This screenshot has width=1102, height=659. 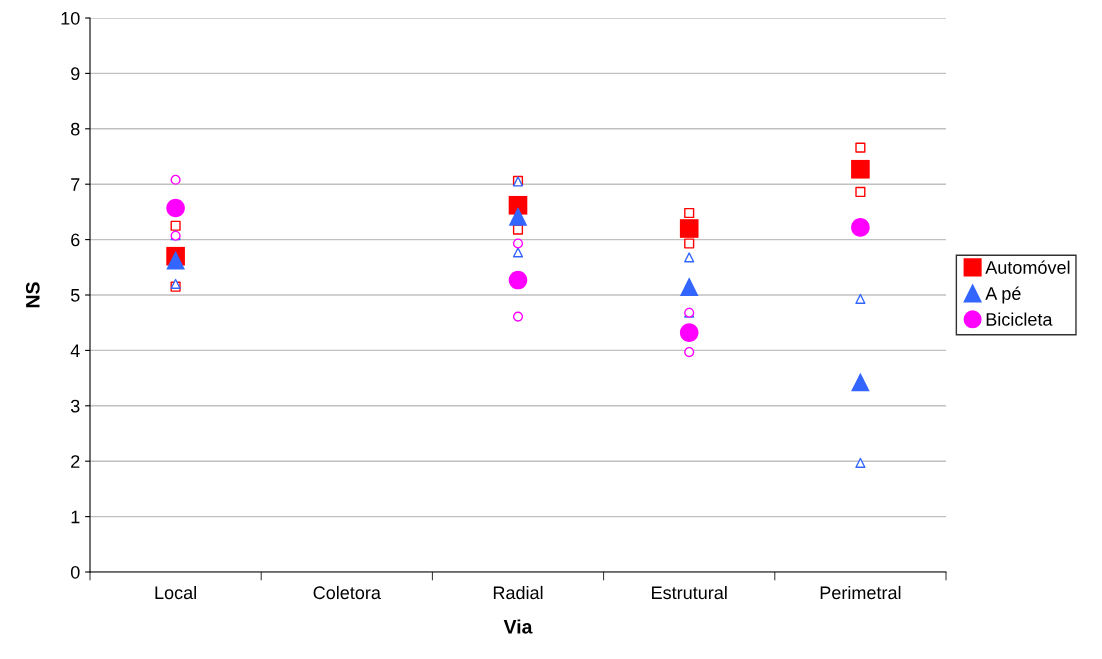 I want to click on x-axis-title: Via, so click(x=518, y=626).